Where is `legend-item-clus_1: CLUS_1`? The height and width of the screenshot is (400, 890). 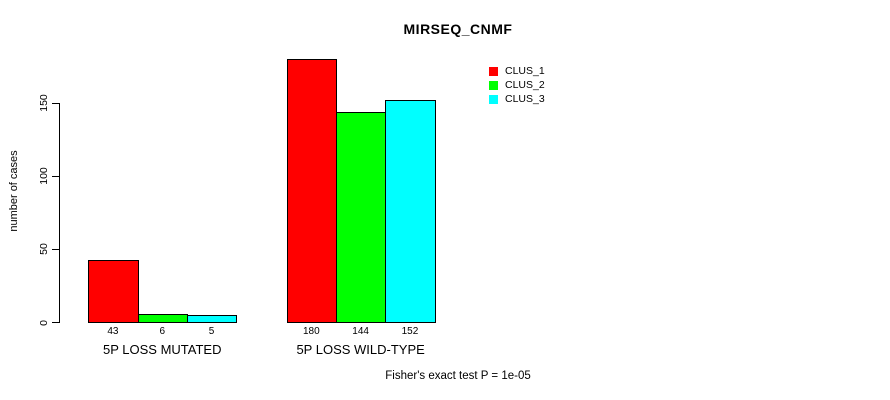 legend-item-clus_1: CLUS_1 is located at coordinates (517, 71).